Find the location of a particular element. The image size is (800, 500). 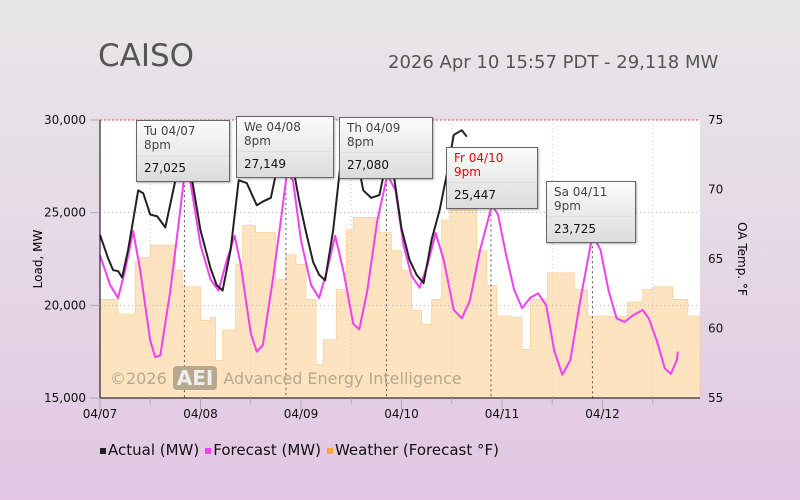

tooltip-sa: Sa 04/11 9pm 23,725 is located at coordinates (591, 212).